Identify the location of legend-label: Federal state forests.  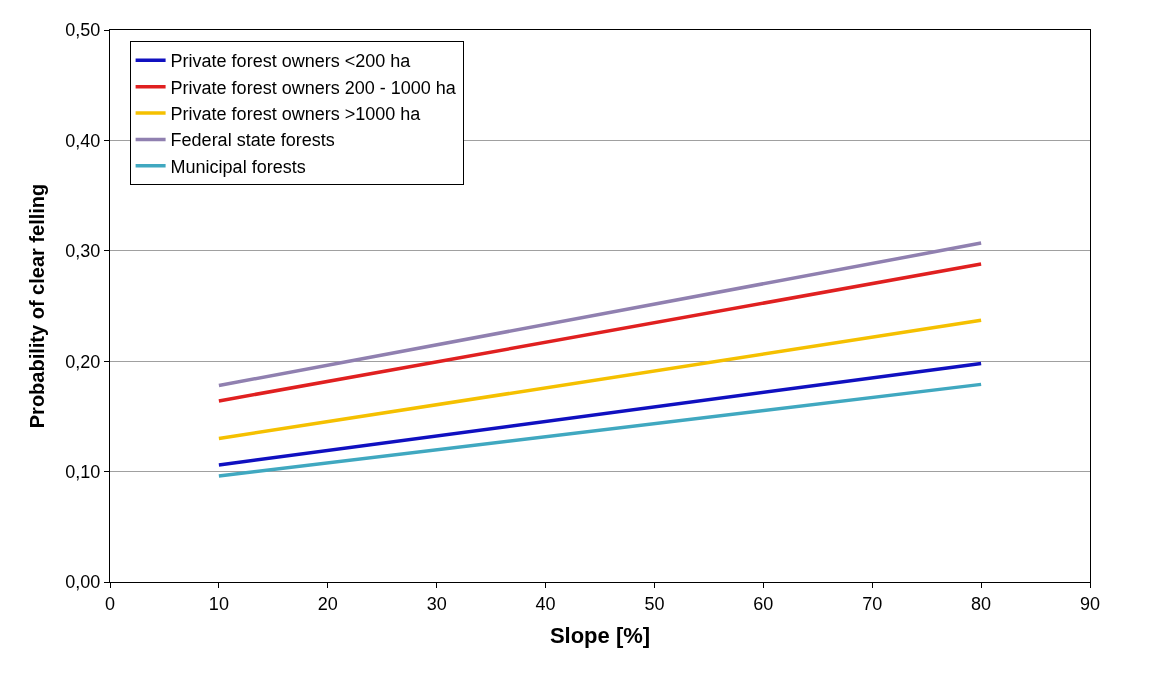
(252, 140).